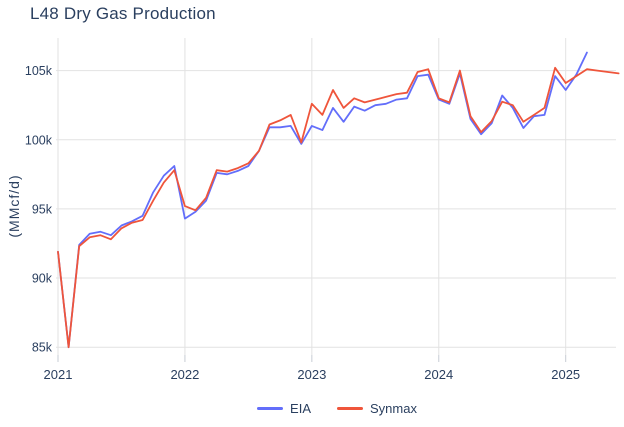  What do you see at coordinates (58, 374) in the screenshot?
I see `x-tick-label: 2021` at bounding box center [58, 374].